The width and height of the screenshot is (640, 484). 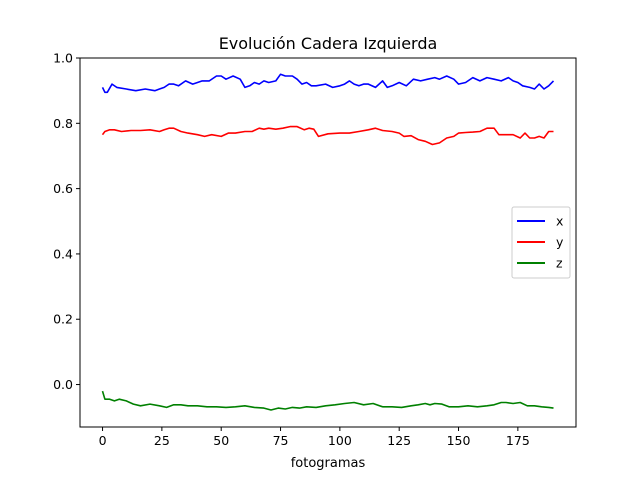 What do you see at coordinates (63, 123) in the screenshot?
I see `y-tick-label: 0.8` at bounding box center [63, 123].